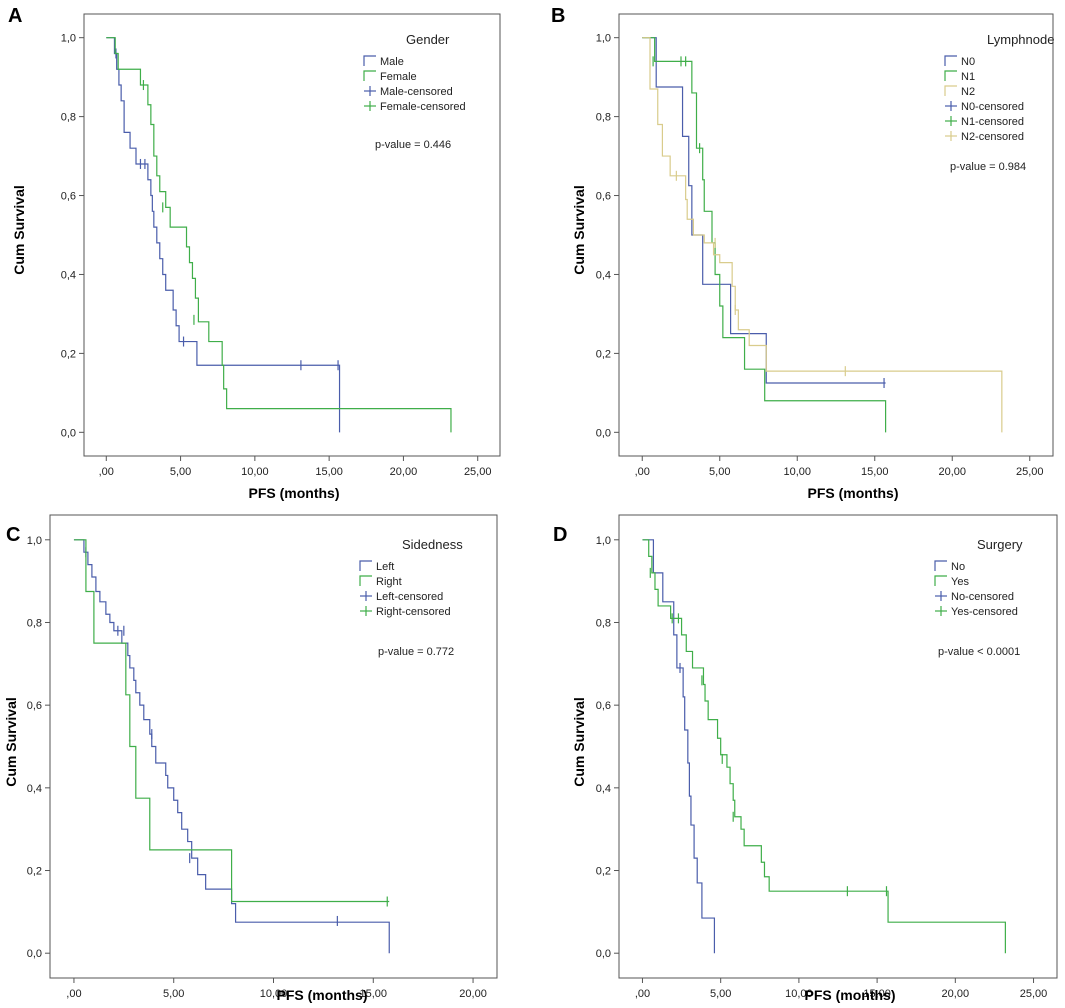  What do you see at coordinates (409, 597) in the screenshot?
I see `legend-label: Left-censored` at bounding box center [409, 597].